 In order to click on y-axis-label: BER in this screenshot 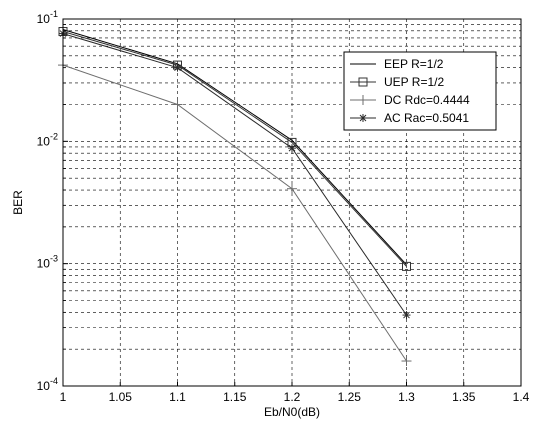, I will do `click(18, 202)`.